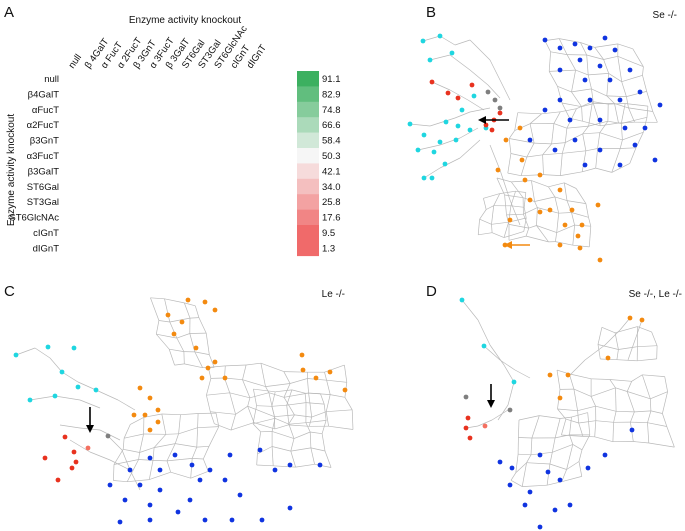 The image size is (685, 531). Describe the element at coordinates (185, 20) in the screenshot. I see `heatmap-title: Enzyme activity knockout` at that location.